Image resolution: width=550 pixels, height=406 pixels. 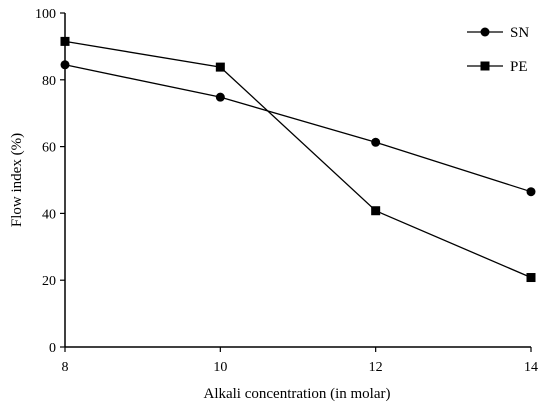 I want to click on y-tick-label: 20, so click(x=49, y=281).